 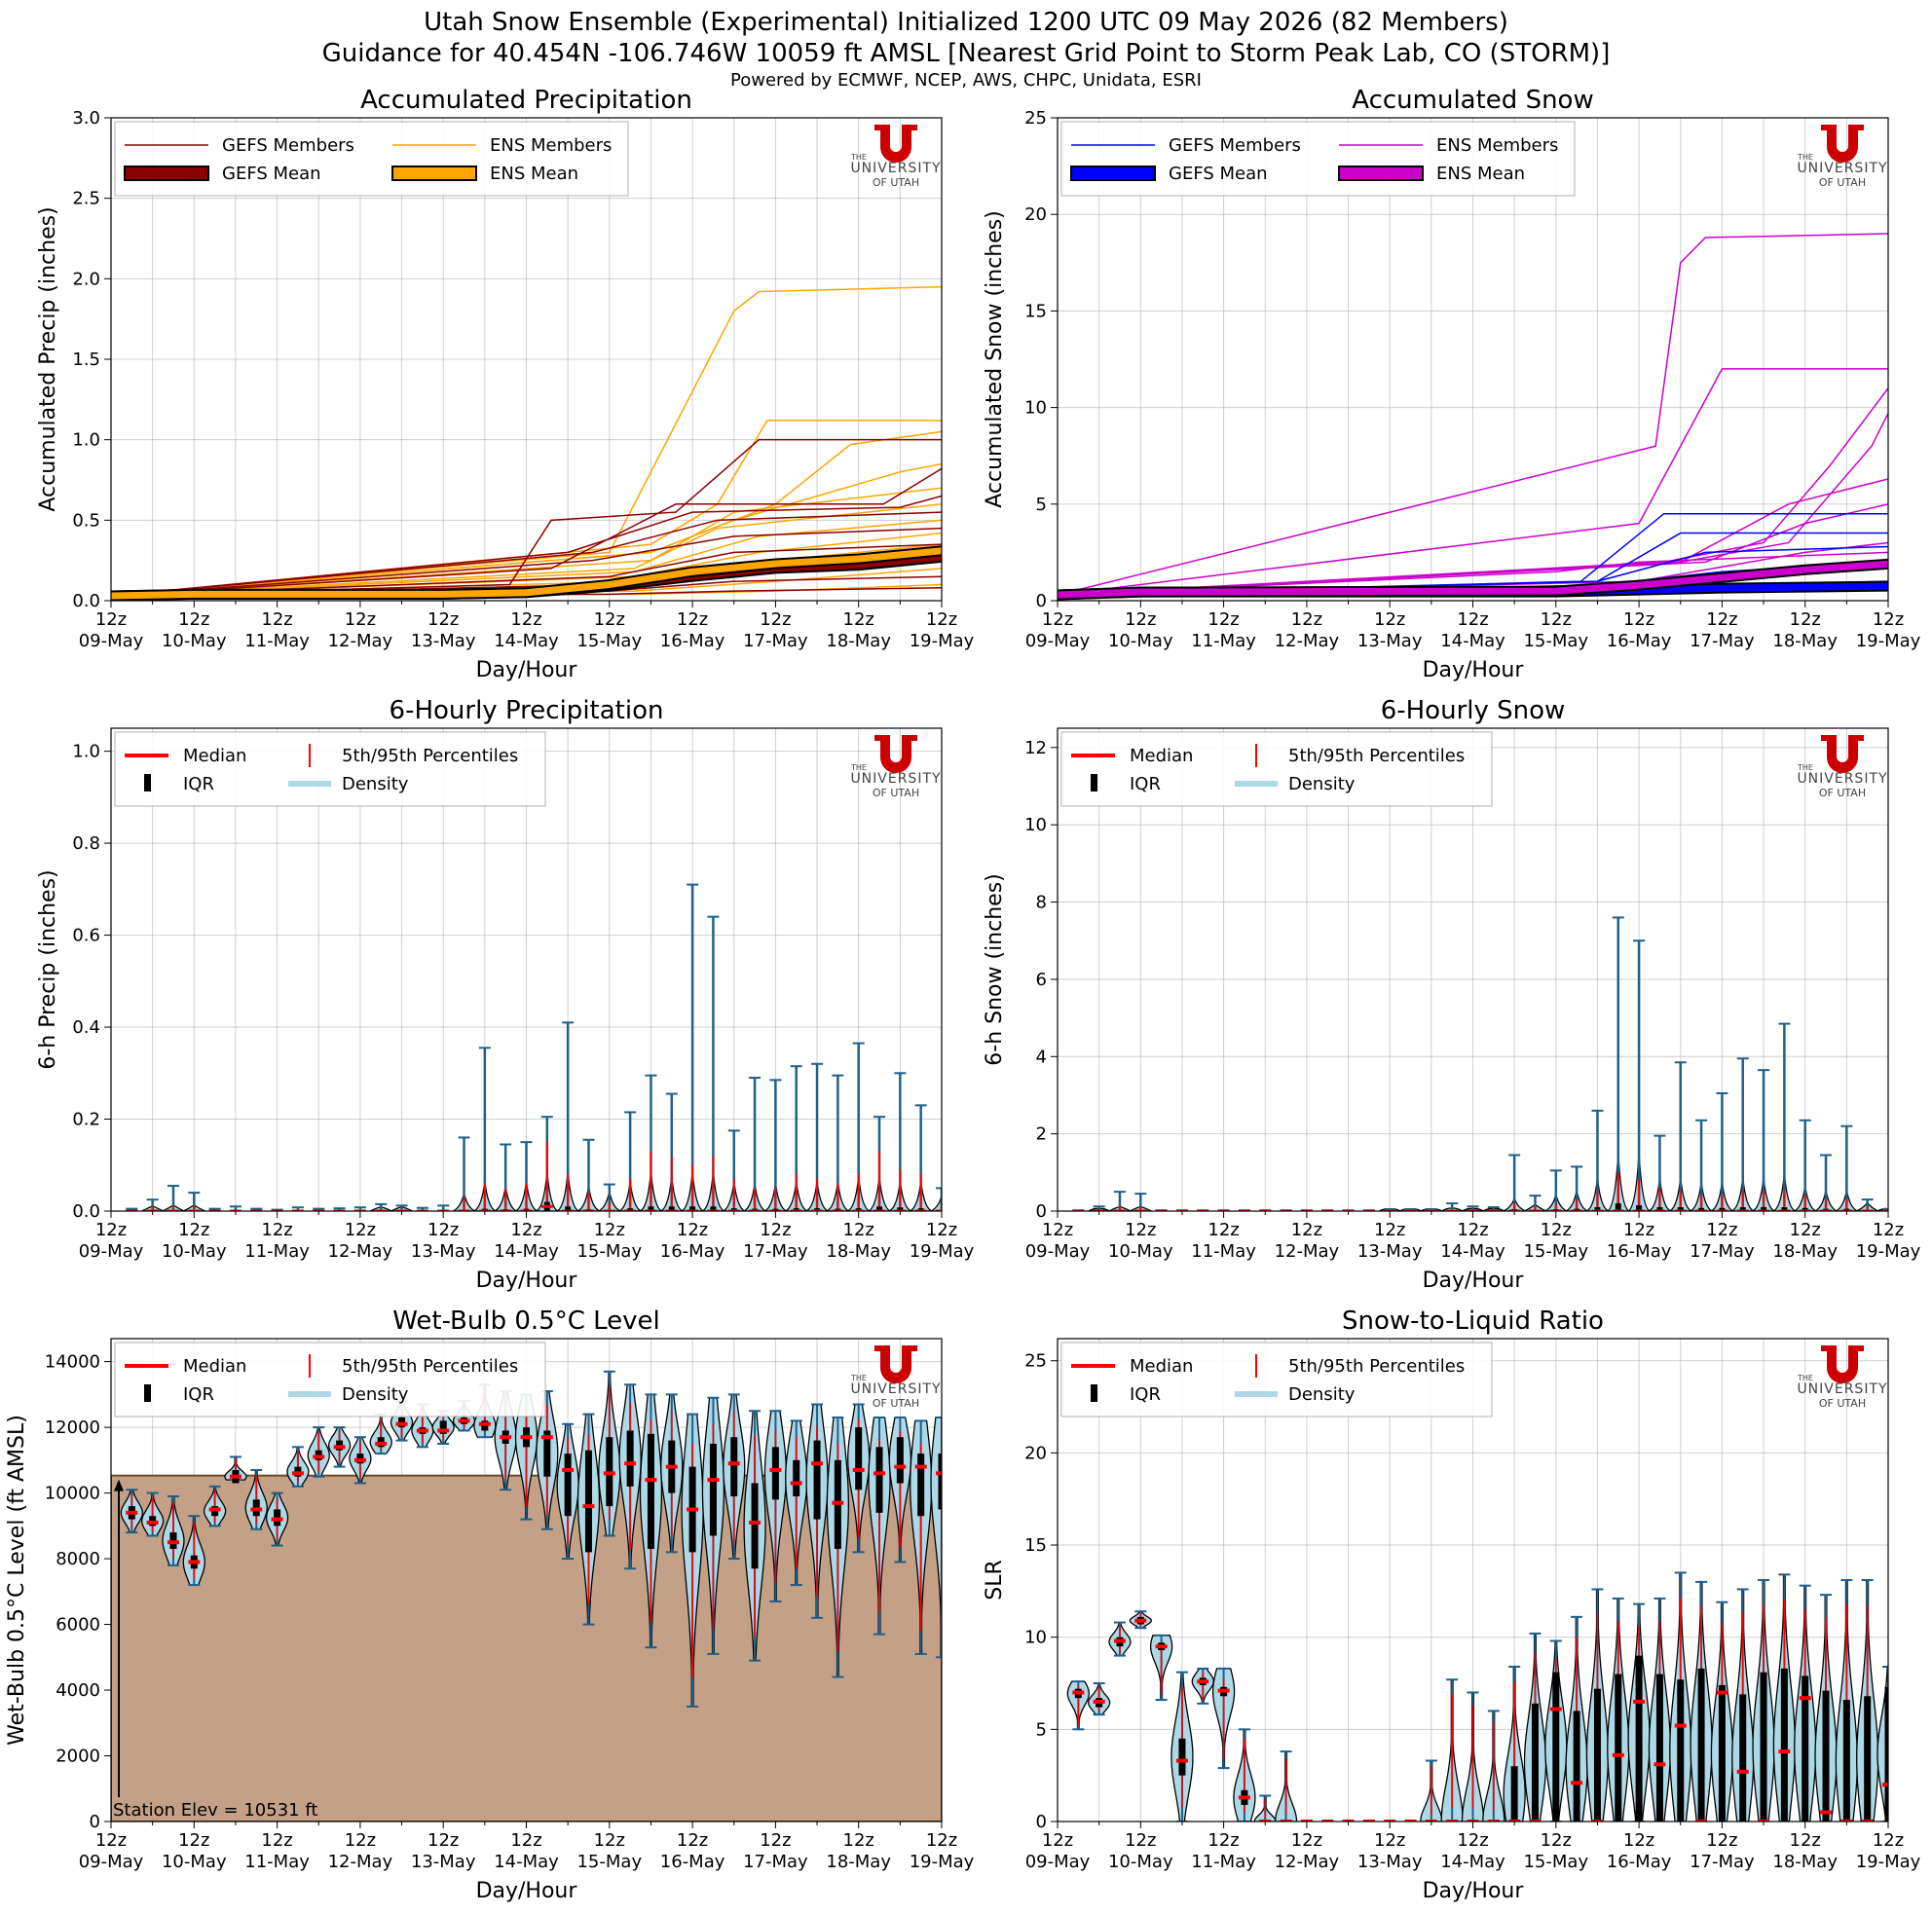 What do you see at coordinates (1041, 1211) in the screenshot?
I see `y-tick-label: 0` at bounding box center [1041, 1211].